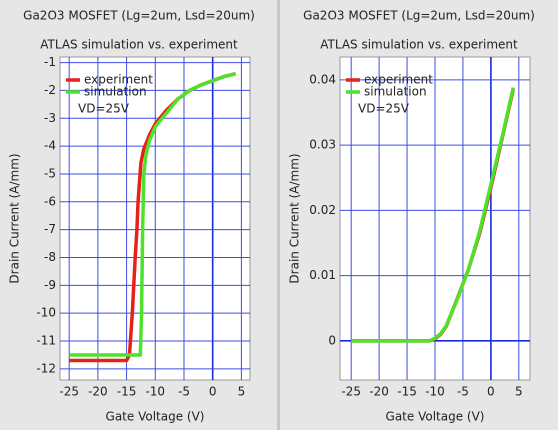 Image resolution: width=558 pixels, height=430 pixels. What do you see at coordinates (278, 215) in the screenshot?
I see `divider` at bounding box center [278, 215].